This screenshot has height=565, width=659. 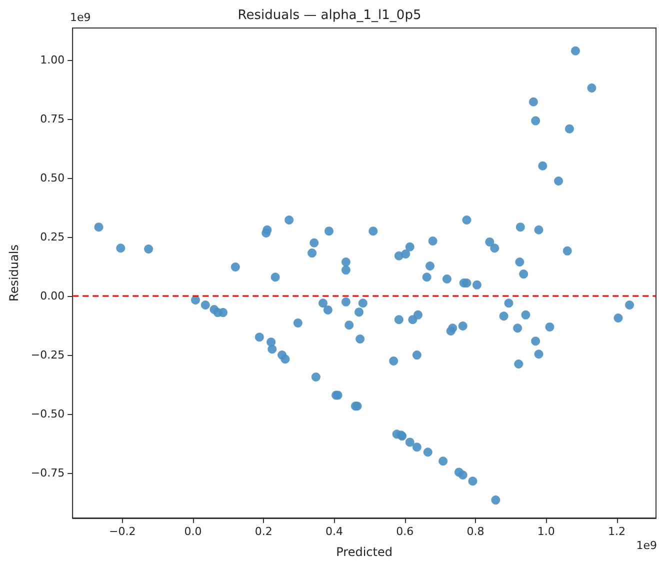 I want to click on x-tick-label: 1.0, so click(x=546, y=531).